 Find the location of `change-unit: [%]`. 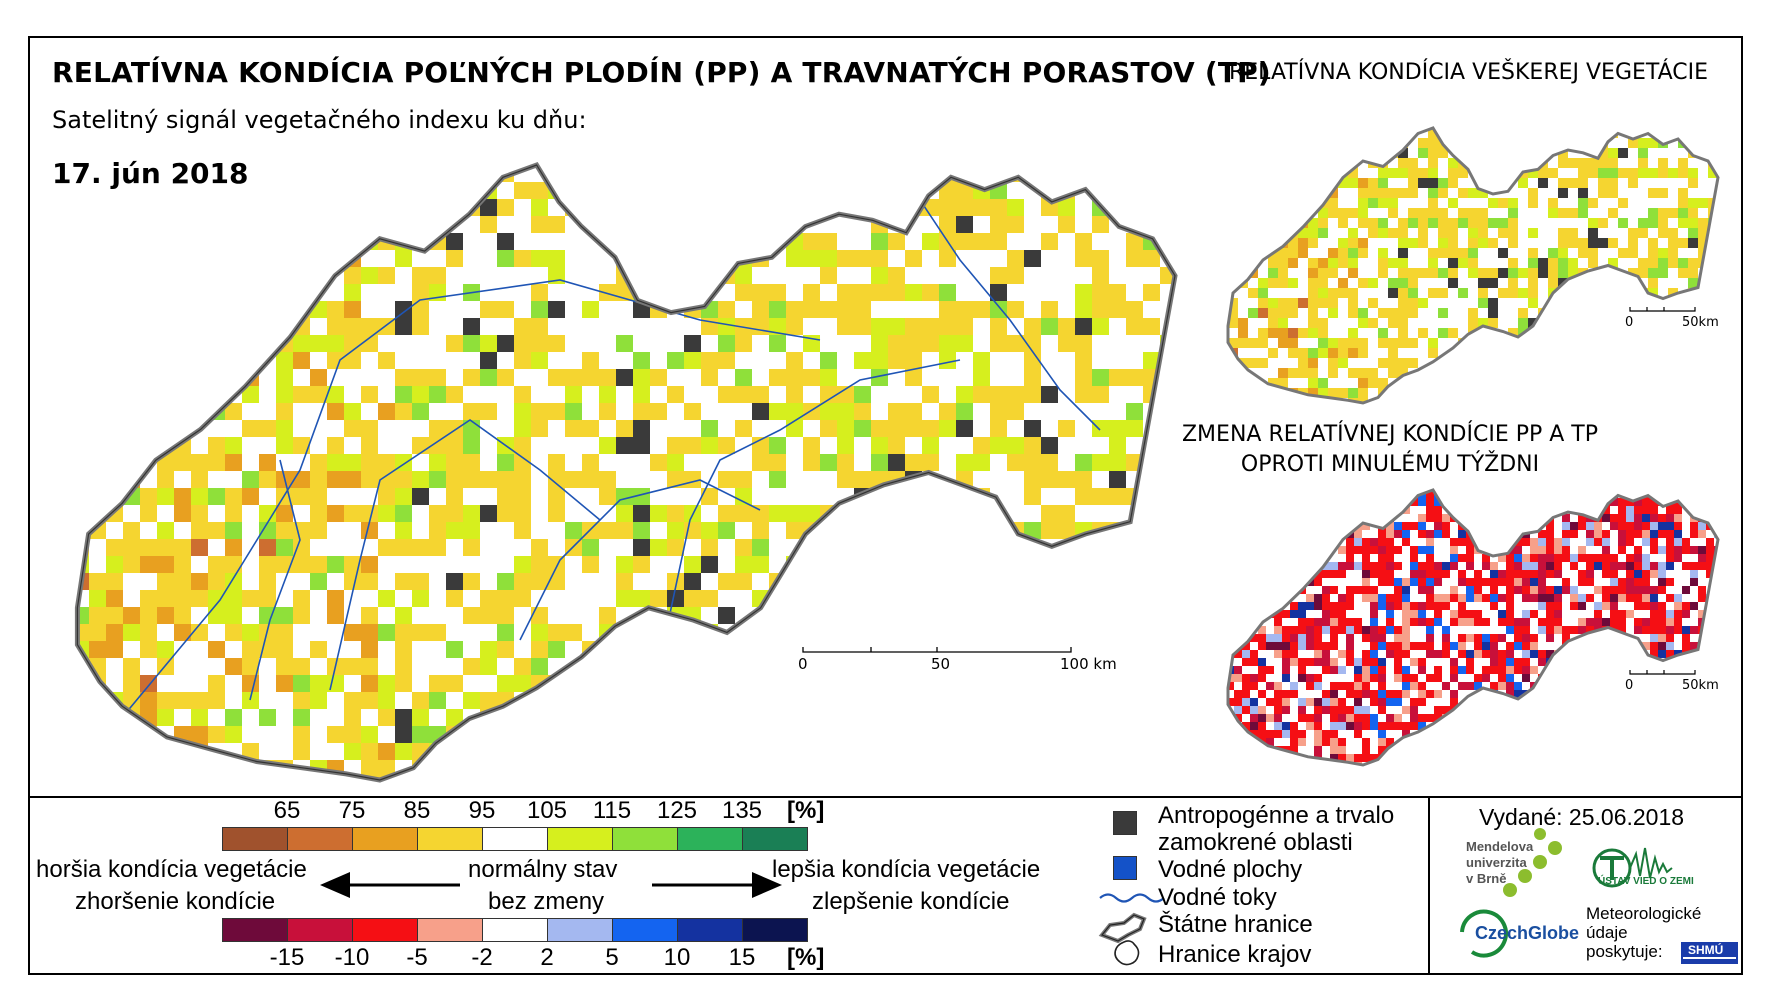

change-unit: [%] is located at coordinates (806, 957).